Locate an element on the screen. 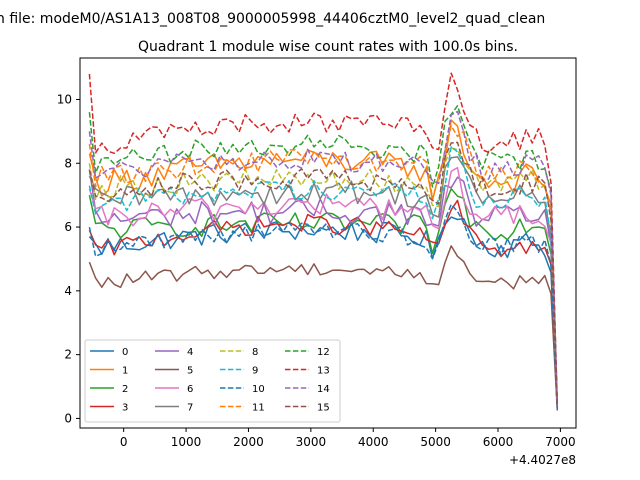 Image resolution: width=640 pixels, height=480 pixels. legend-entry-8: 8 is located at coordinates (239, 352).